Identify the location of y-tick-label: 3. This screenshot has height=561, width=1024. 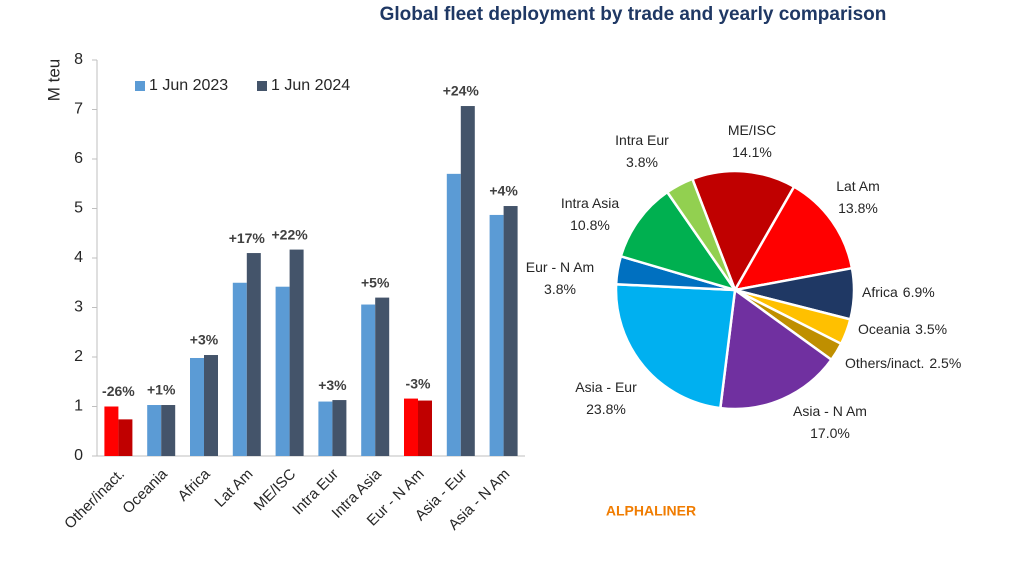
(78, 307).